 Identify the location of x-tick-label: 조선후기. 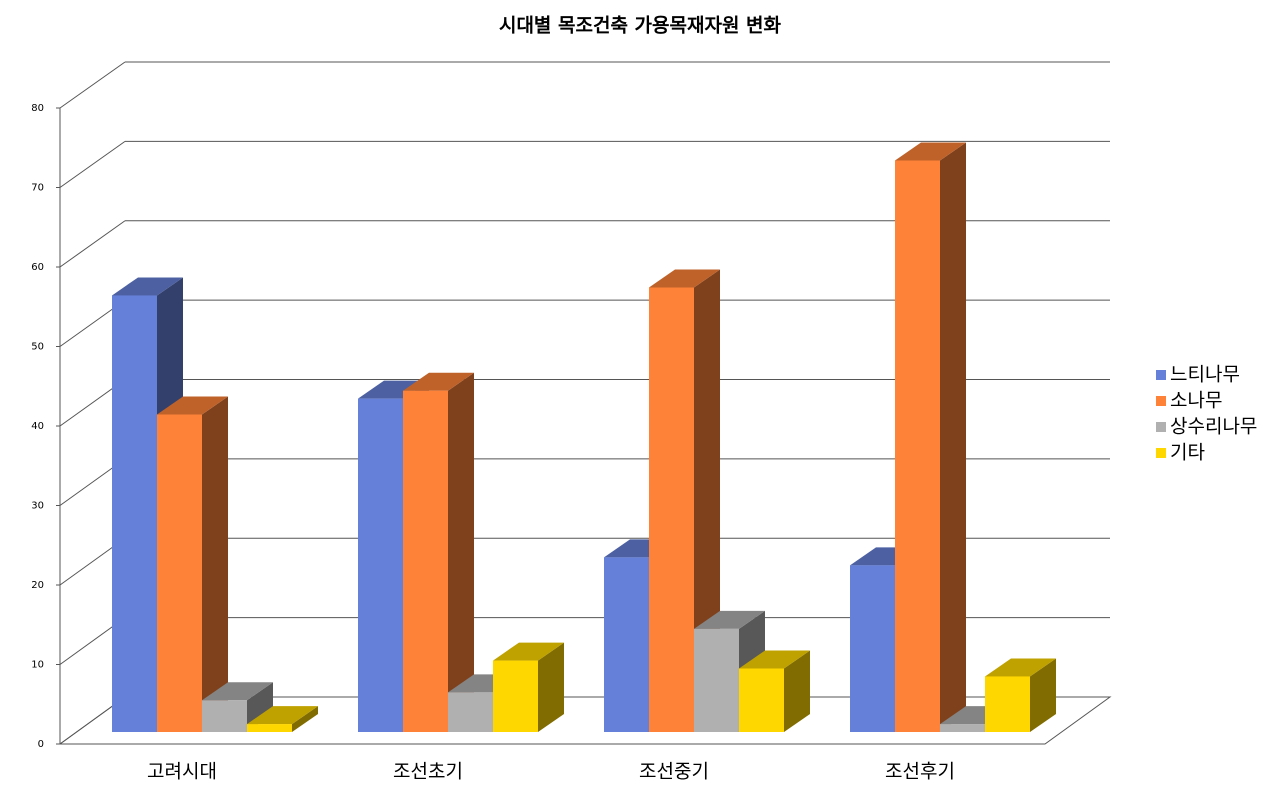
(920, 772).